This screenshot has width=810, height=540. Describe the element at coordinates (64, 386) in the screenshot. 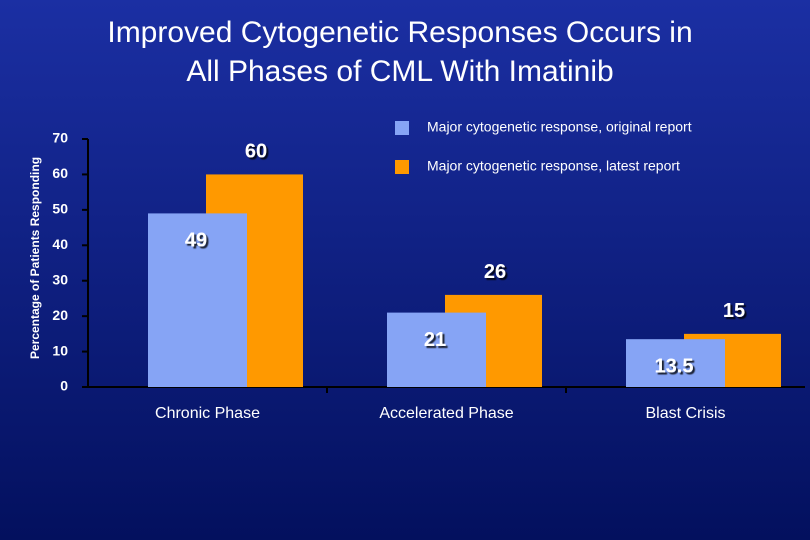

I see `y-tick-label: 0` at that location.